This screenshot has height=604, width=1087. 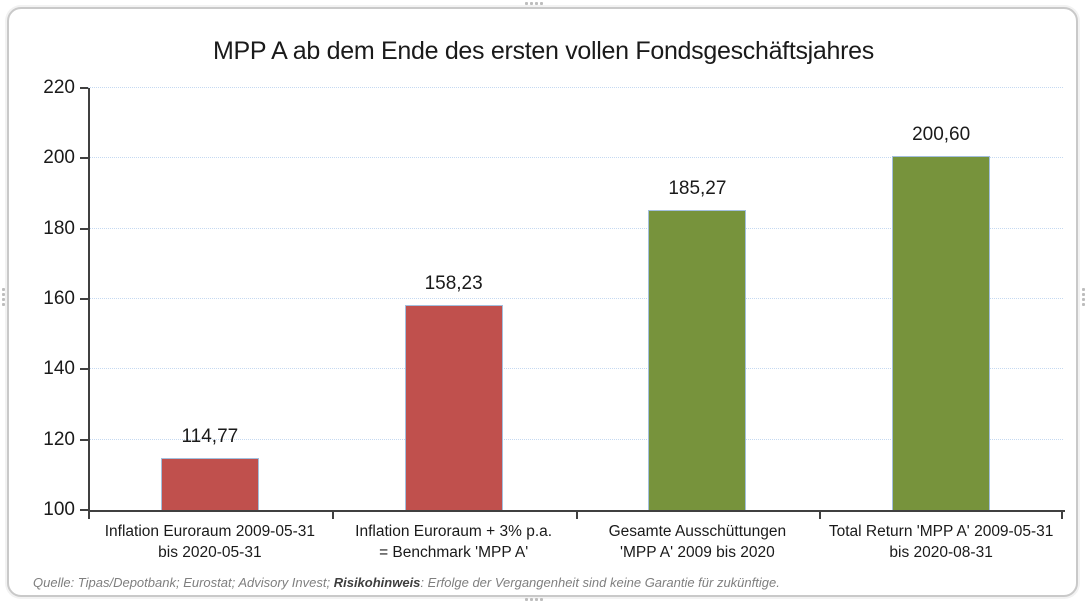 What do you see at coordinates (59, 509) in the screenshot?
I see `y-axis-label: 100` at bounding box center [59, 509].